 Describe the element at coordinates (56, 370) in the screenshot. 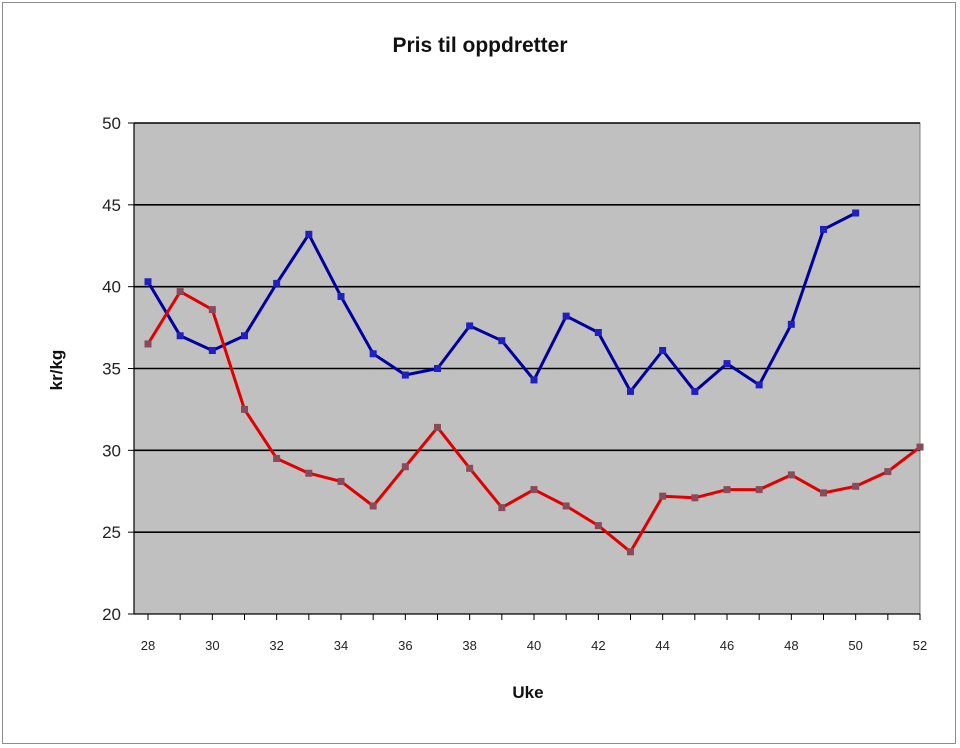

I see `y-axis-title: kr/kg` at that location.